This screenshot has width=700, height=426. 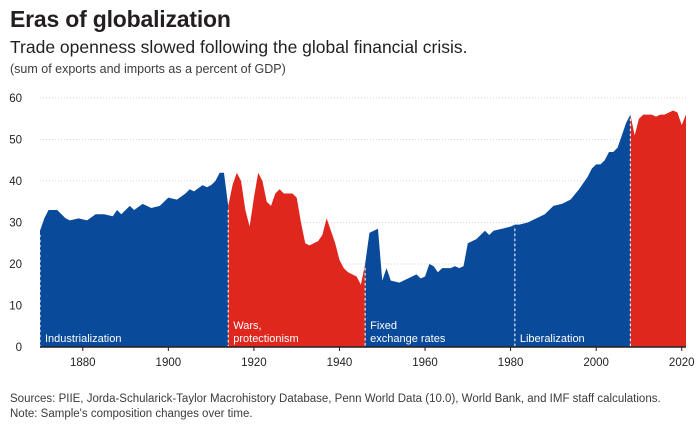 I want to click on x-tick-label-2000: 2000, so click(x=596, y=363).